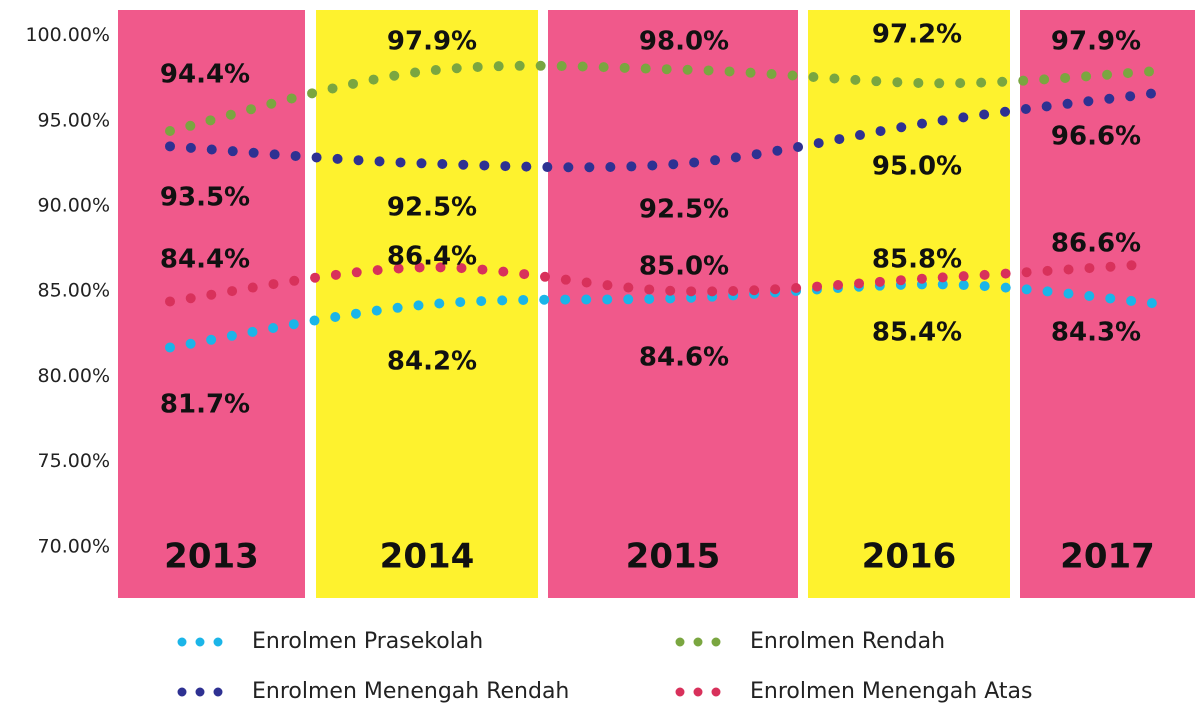  What do you see at coordinates (1107, 557) in the screenshot?
I see `x-tick-label: 2017` at bounding box center [1107, 557].